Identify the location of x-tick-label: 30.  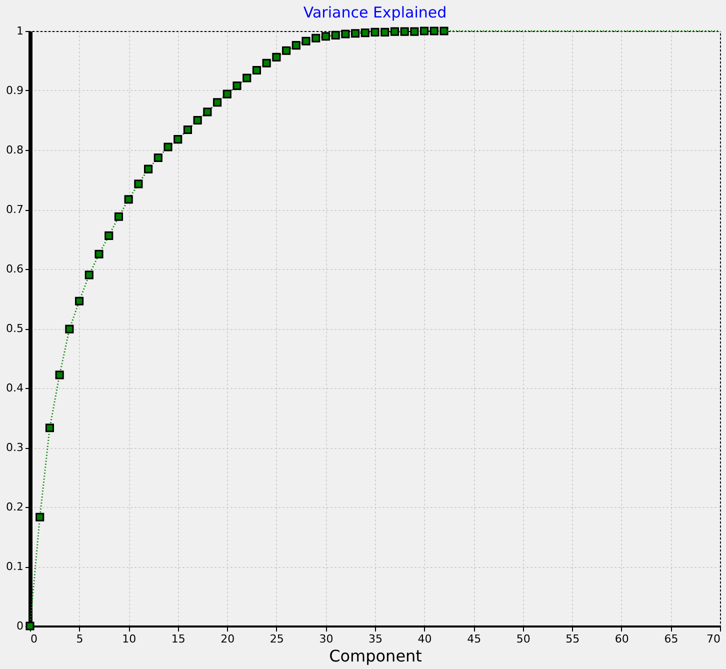
(326, 639).